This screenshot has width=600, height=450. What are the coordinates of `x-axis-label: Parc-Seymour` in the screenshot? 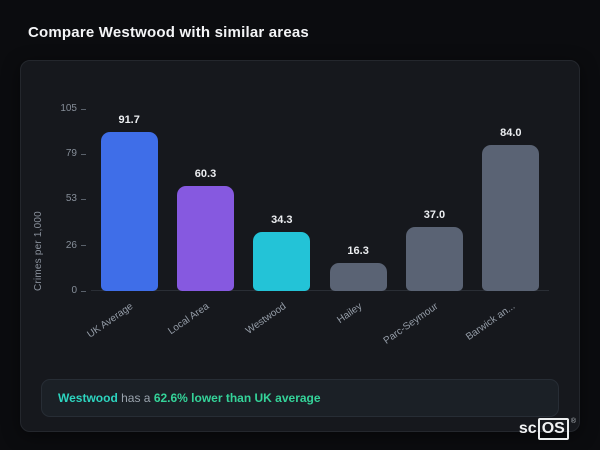 It's located at (411, 324).